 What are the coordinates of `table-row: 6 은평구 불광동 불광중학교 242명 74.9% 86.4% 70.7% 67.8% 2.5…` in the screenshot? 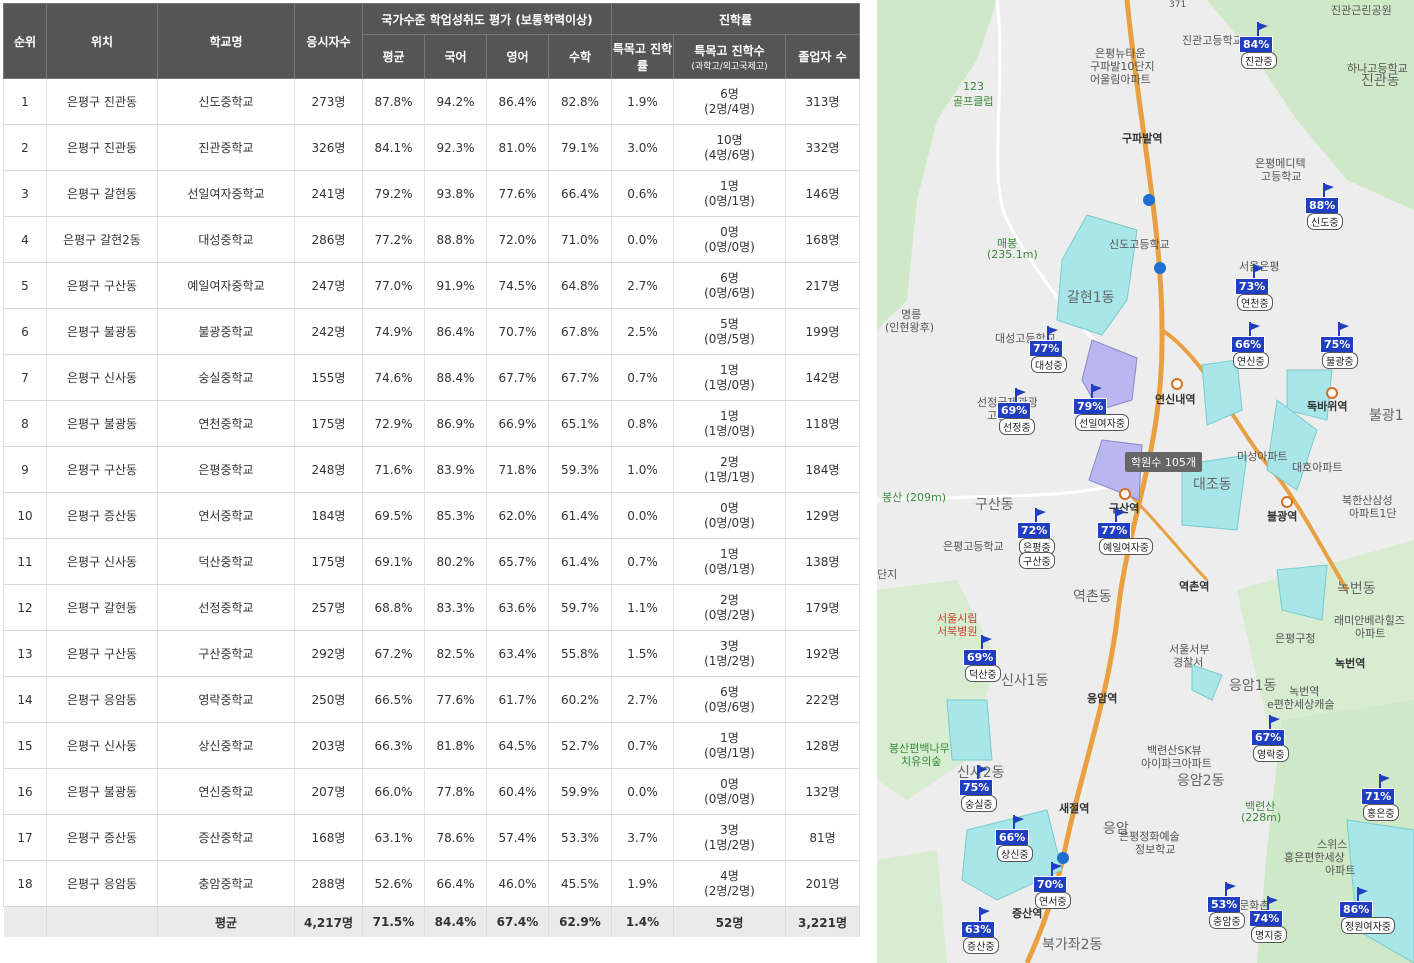 It's located at (431, 331).